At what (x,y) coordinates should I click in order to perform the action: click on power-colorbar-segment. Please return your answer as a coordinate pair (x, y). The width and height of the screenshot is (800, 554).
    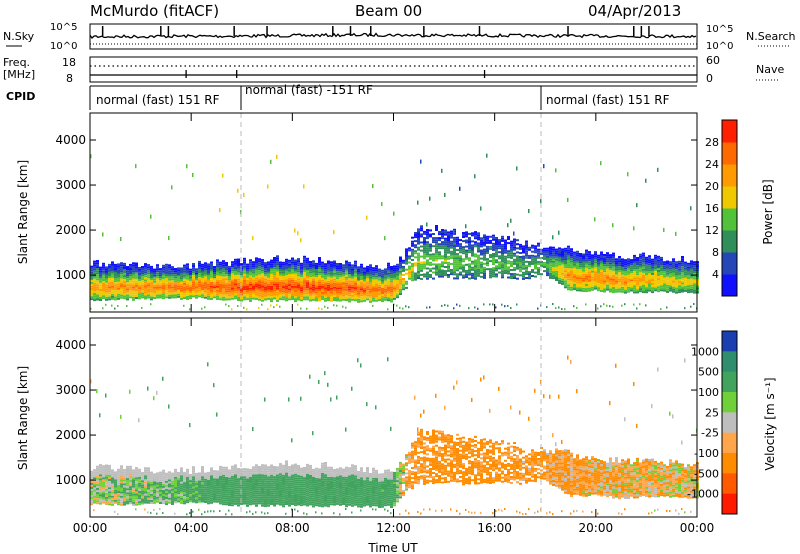
    Looking at the image, I should click on (729, 219).